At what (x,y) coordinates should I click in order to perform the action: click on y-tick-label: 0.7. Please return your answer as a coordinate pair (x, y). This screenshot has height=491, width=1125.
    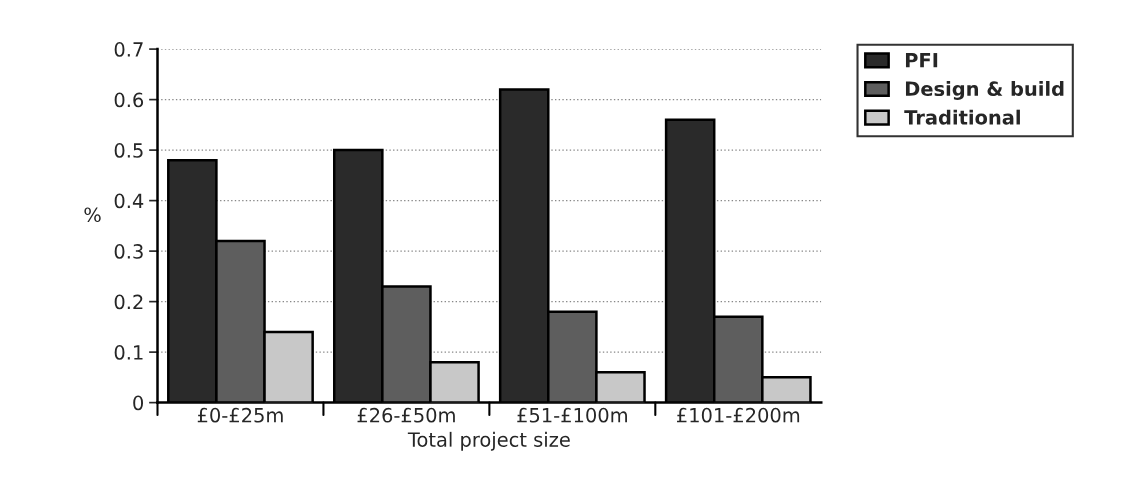
    Looking at the image, I should click on (128, 49).